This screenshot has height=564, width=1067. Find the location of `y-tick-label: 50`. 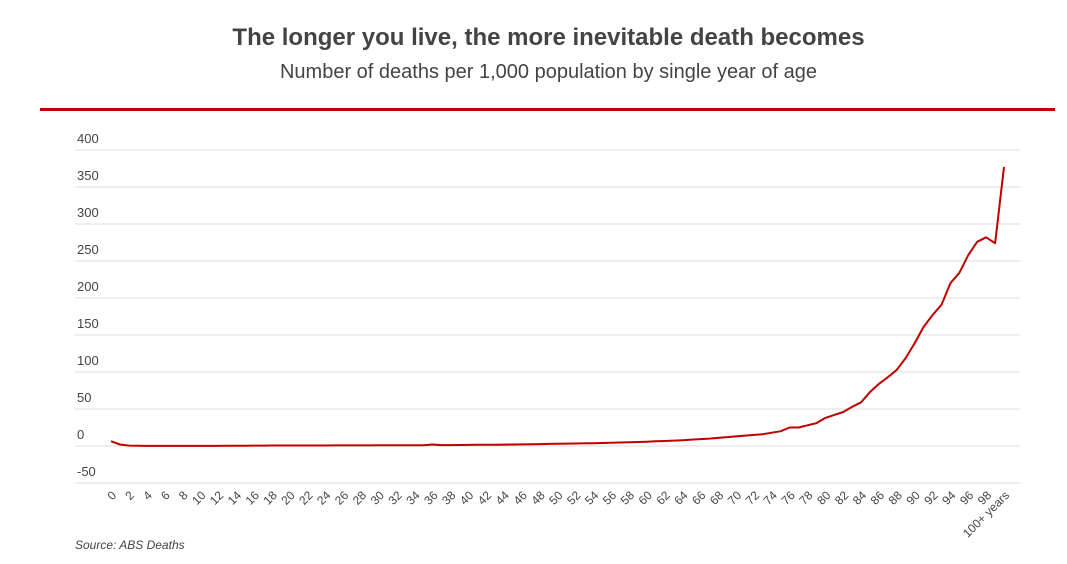

y-tick-label: 50 is located at coordinates (84, 397).